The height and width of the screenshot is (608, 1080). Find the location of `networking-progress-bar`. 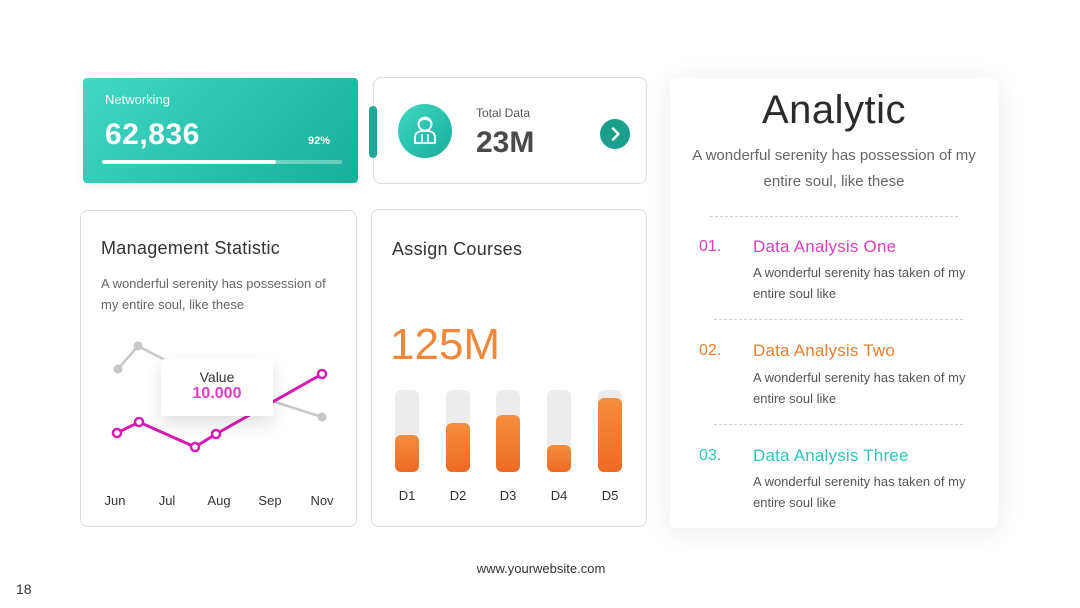

networking-progress-bar is located at coordinates (222, 162).